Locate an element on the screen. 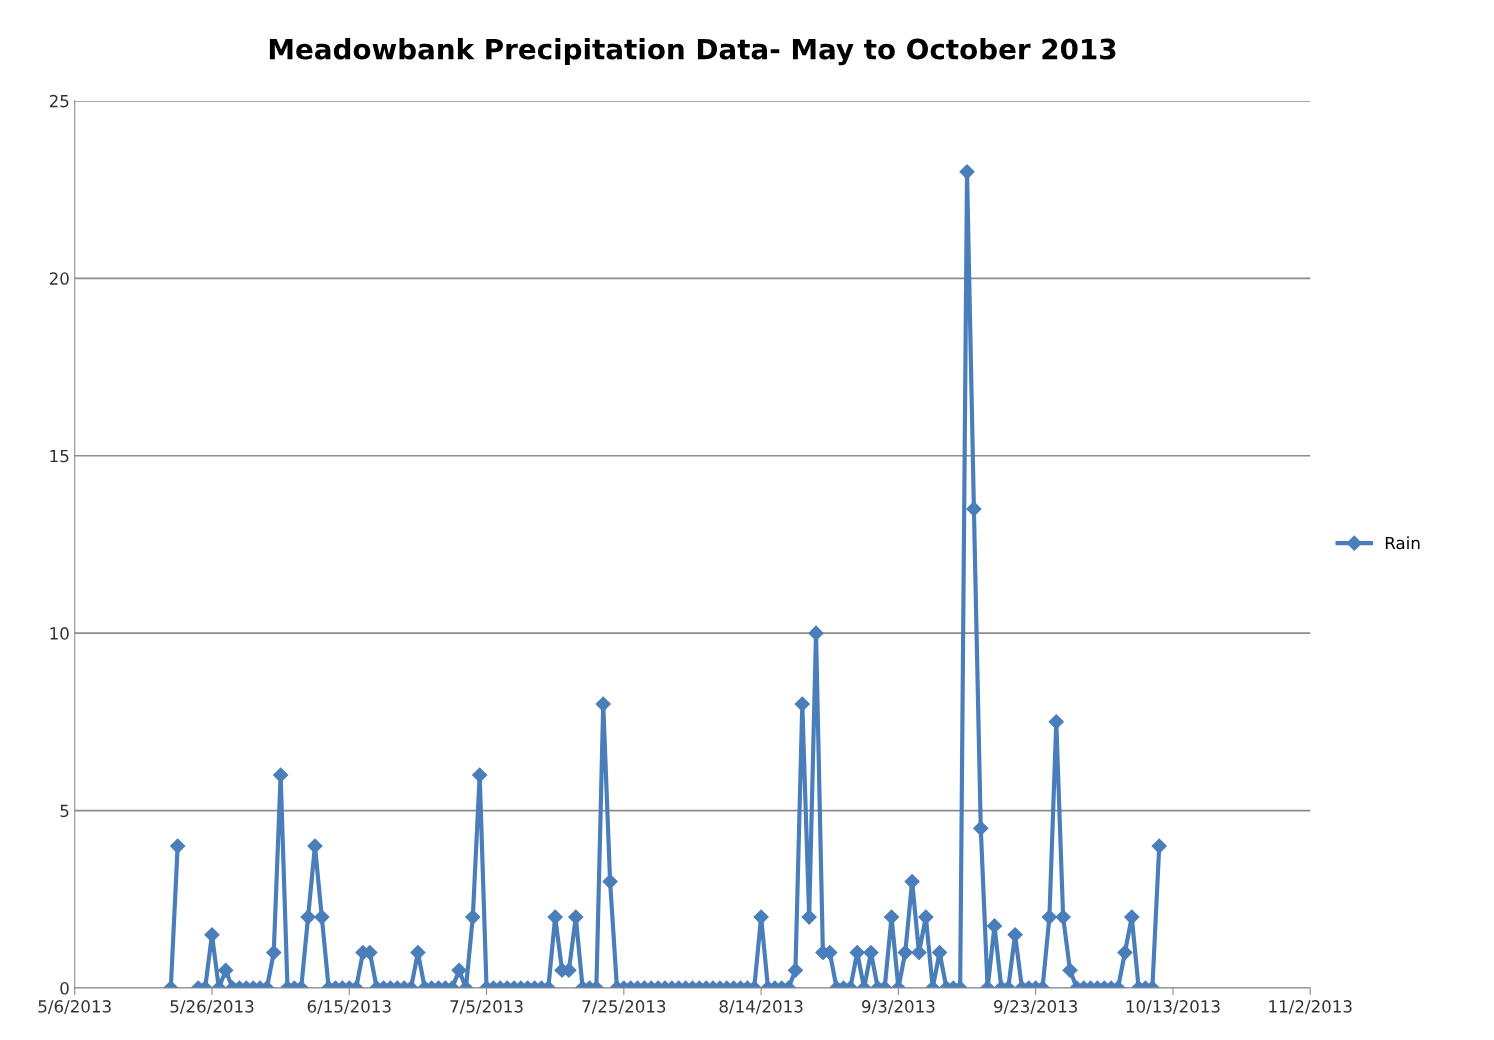 Image resolution: width=1494 pixels, height=1040 pixels. x-tick-label: 5/26/2013 is located at coordinates (212, 1007).